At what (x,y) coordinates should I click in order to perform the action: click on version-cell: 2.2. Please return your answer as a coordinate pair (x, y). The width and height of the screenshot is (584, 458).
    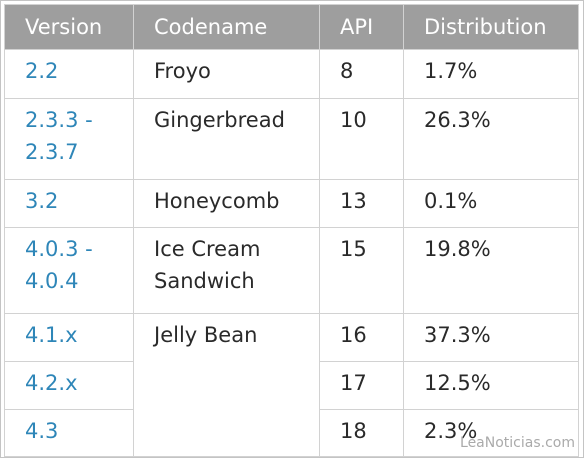
    Looking at the image, I should click on (69, 74).